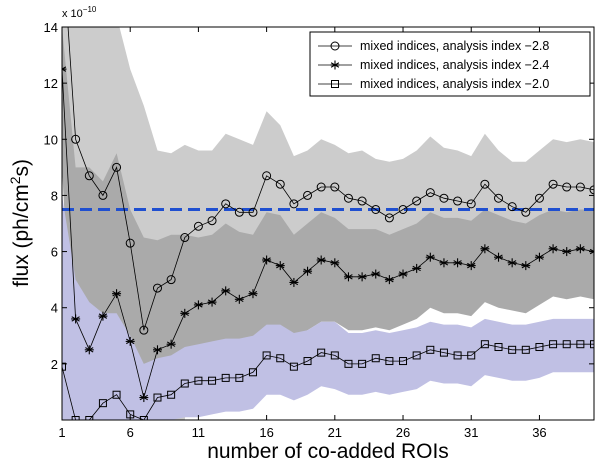  What do you see at coordinates (130, 432) in the screenshot?
I see `x-tick-label: 6` at bounding box center [130, 432].